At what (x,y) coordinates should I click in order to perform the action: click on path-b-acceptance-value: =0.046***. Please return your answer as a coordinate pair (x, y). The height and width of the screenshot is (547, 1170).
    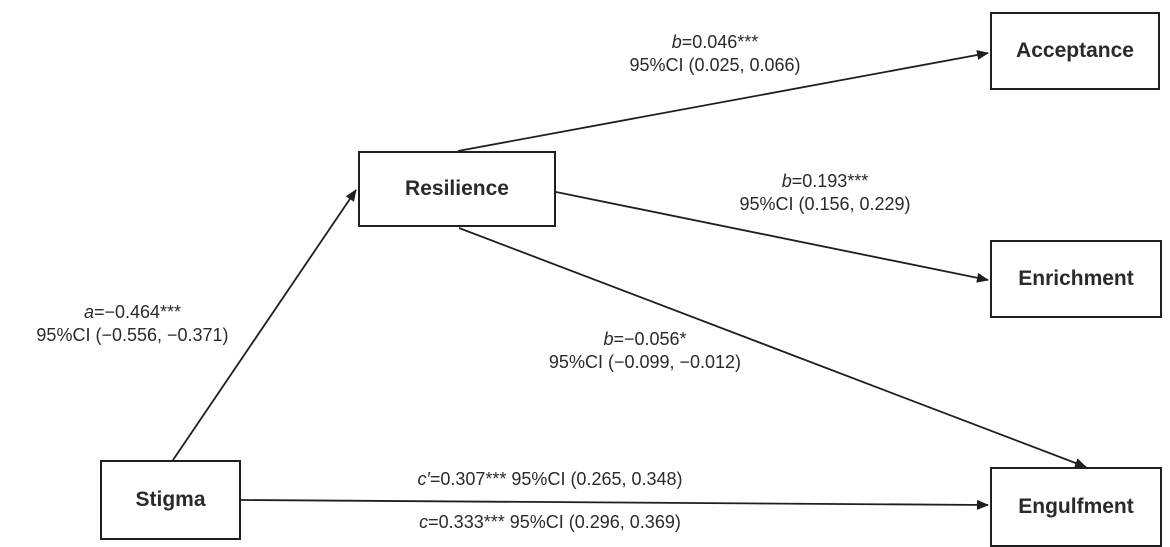
    Looking at the image, I should click on (720, 42).